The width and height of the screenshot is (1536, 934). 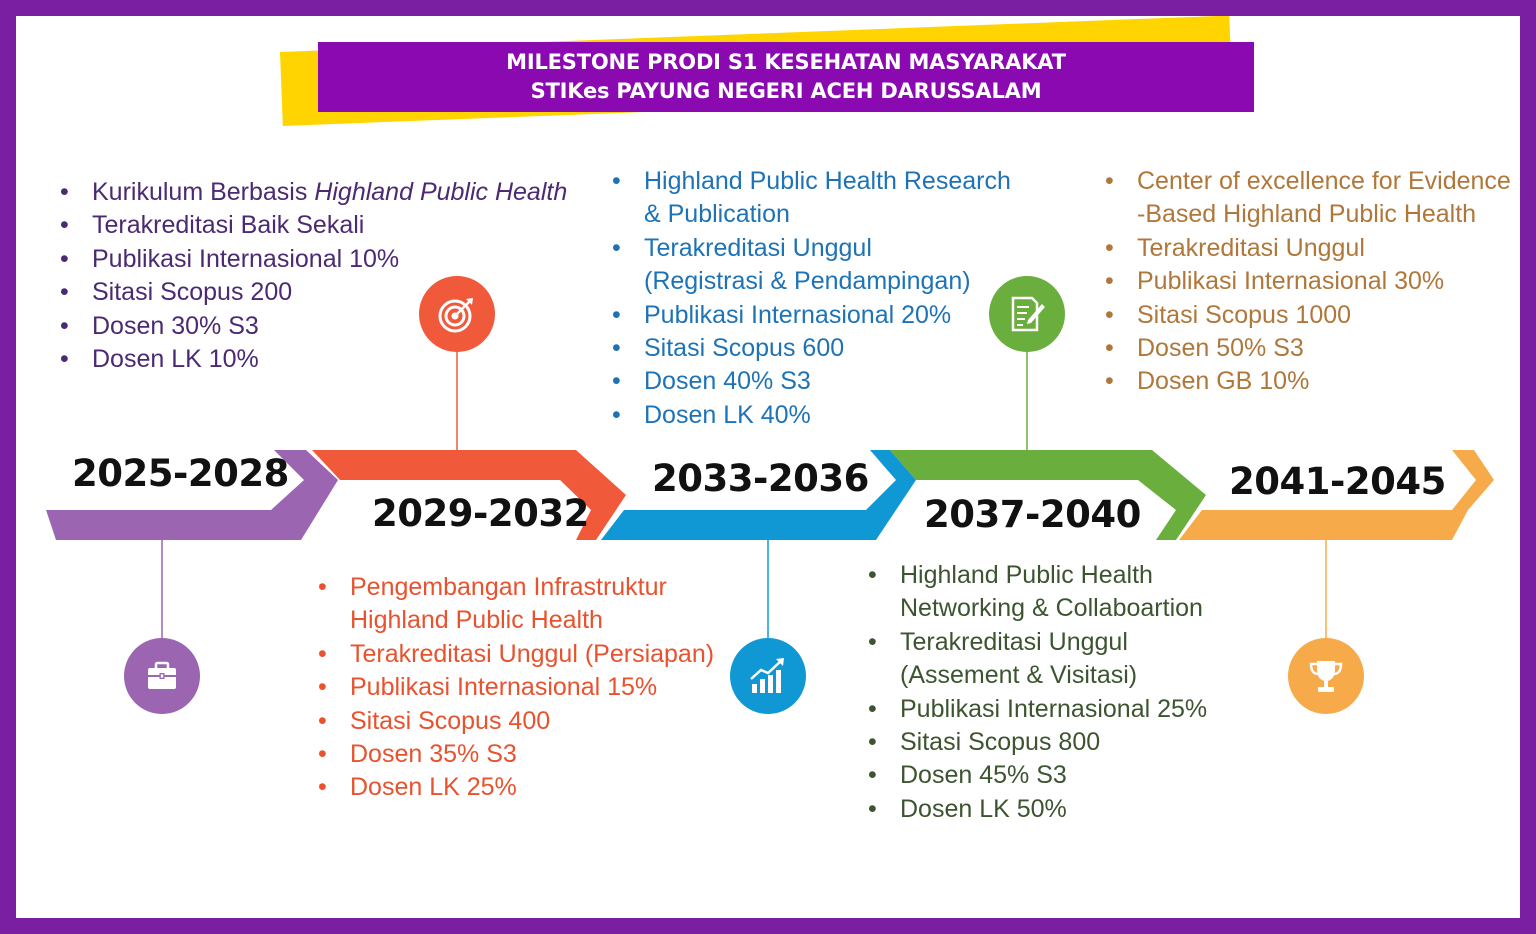 I want to click on list-item: Dosen 30% S3, so click(x=313, y=327).